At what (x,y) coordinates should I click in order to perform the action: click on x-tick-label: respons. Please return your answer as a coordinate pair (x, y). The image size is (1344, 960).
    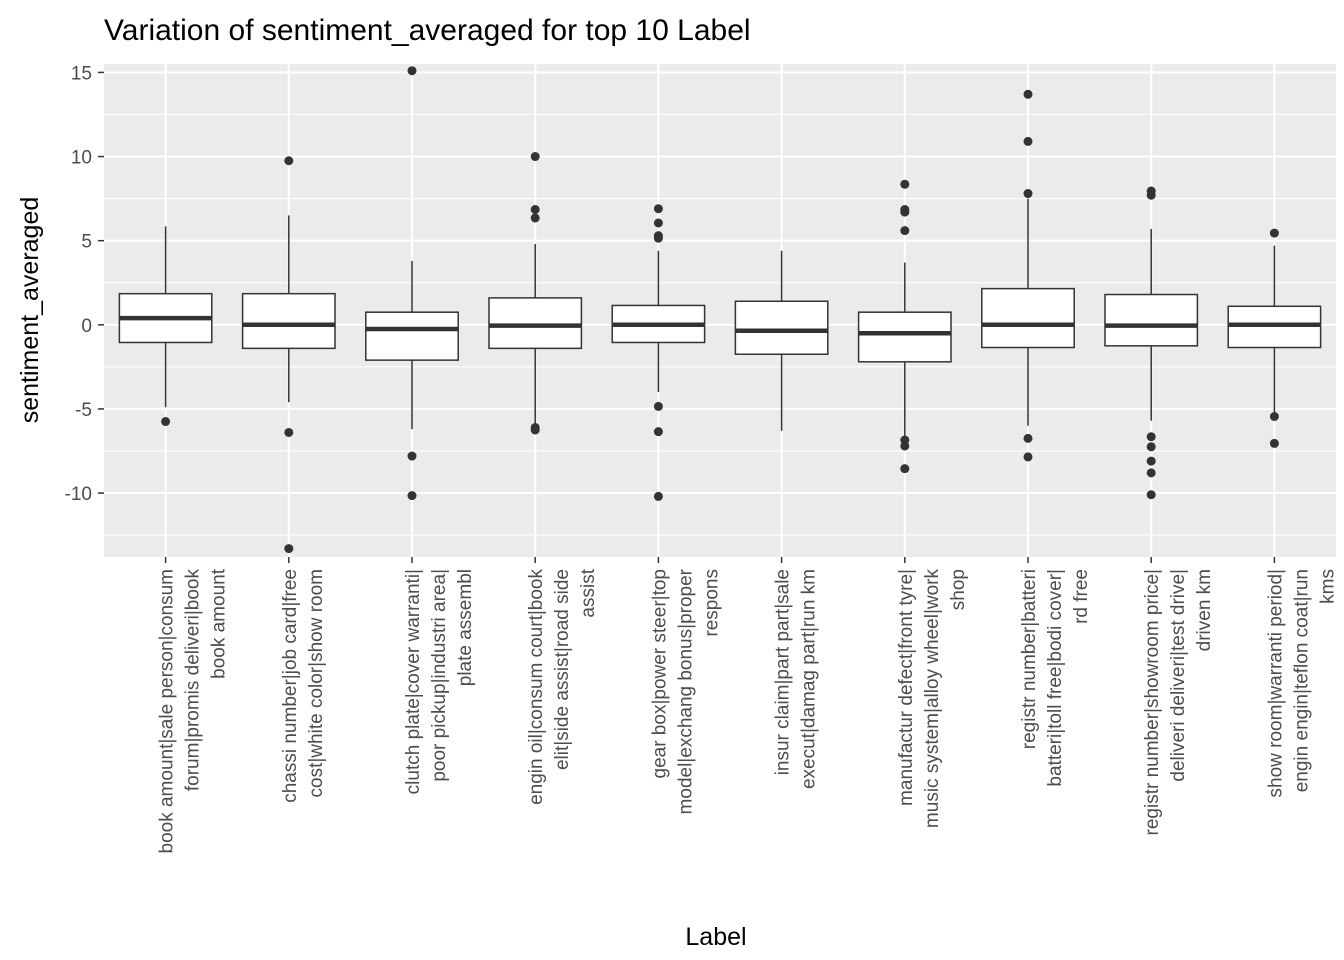
    Looking at the image, I should click on (711, 603).